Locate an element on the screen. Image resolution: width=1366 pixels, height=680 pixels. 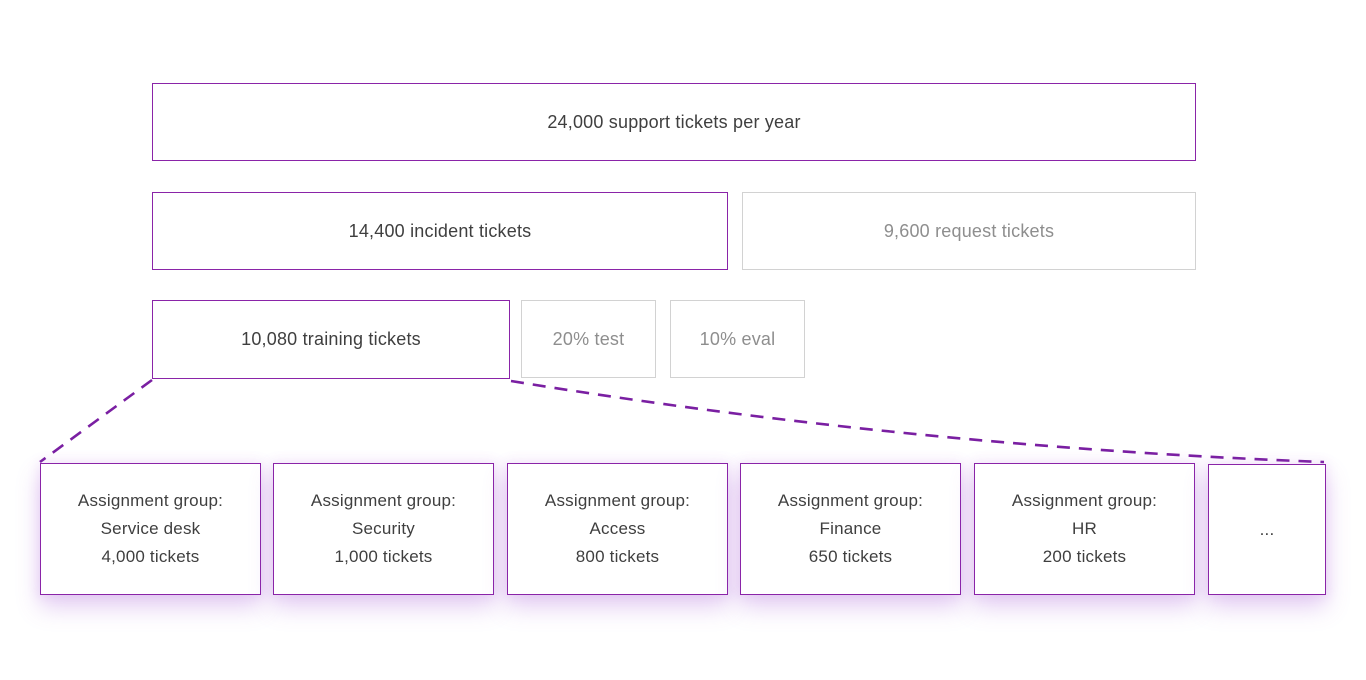
dashed-connector-left is located at coordinates (96, 421).